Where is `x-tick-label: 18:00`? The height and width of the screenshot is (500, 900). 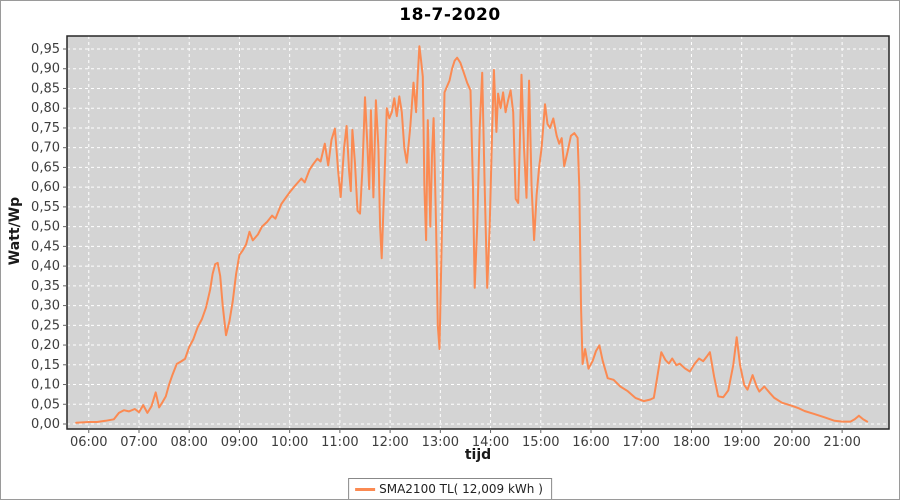 x-tick-label: 18:00 is located at coordinates (691, 442).